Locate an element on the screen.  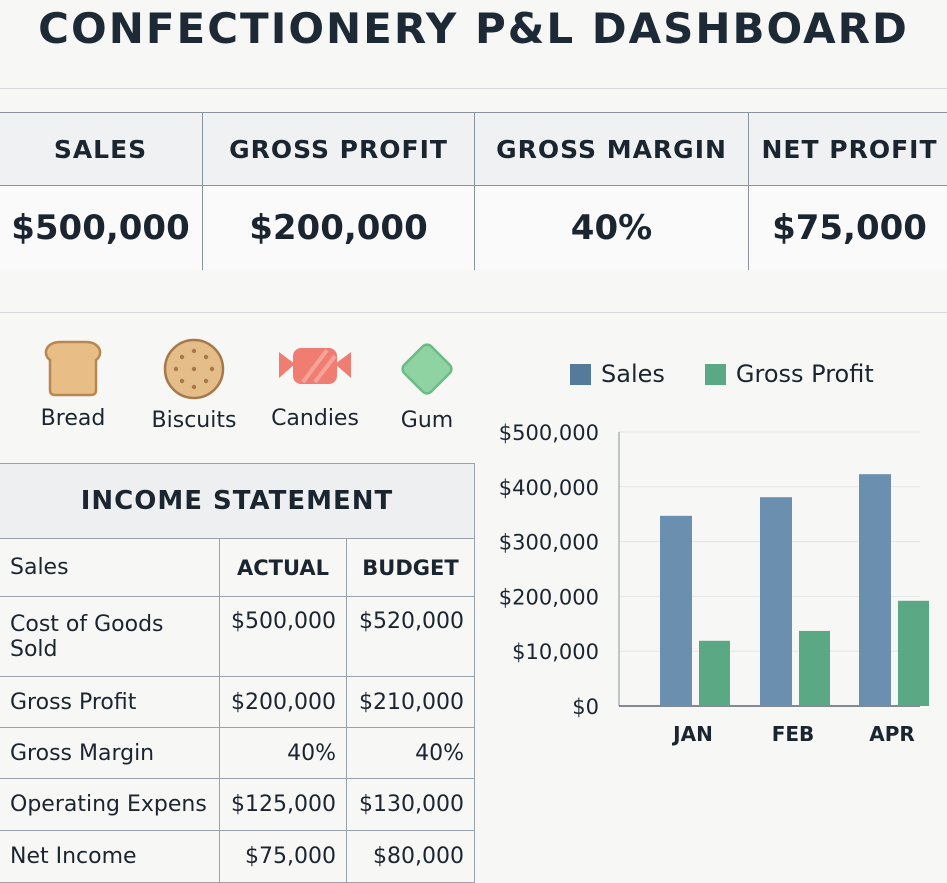
category-candies: Candies is located at coordinates (315, 384).